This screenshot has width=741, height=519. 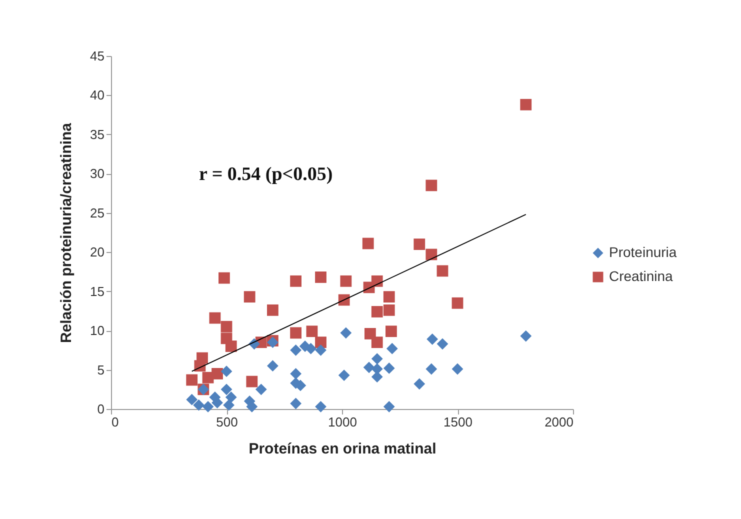 What do you see at coordinates (227, 422) in the screenshot?
I see `x-tick-label: 500` at bounding box center [227, 422].